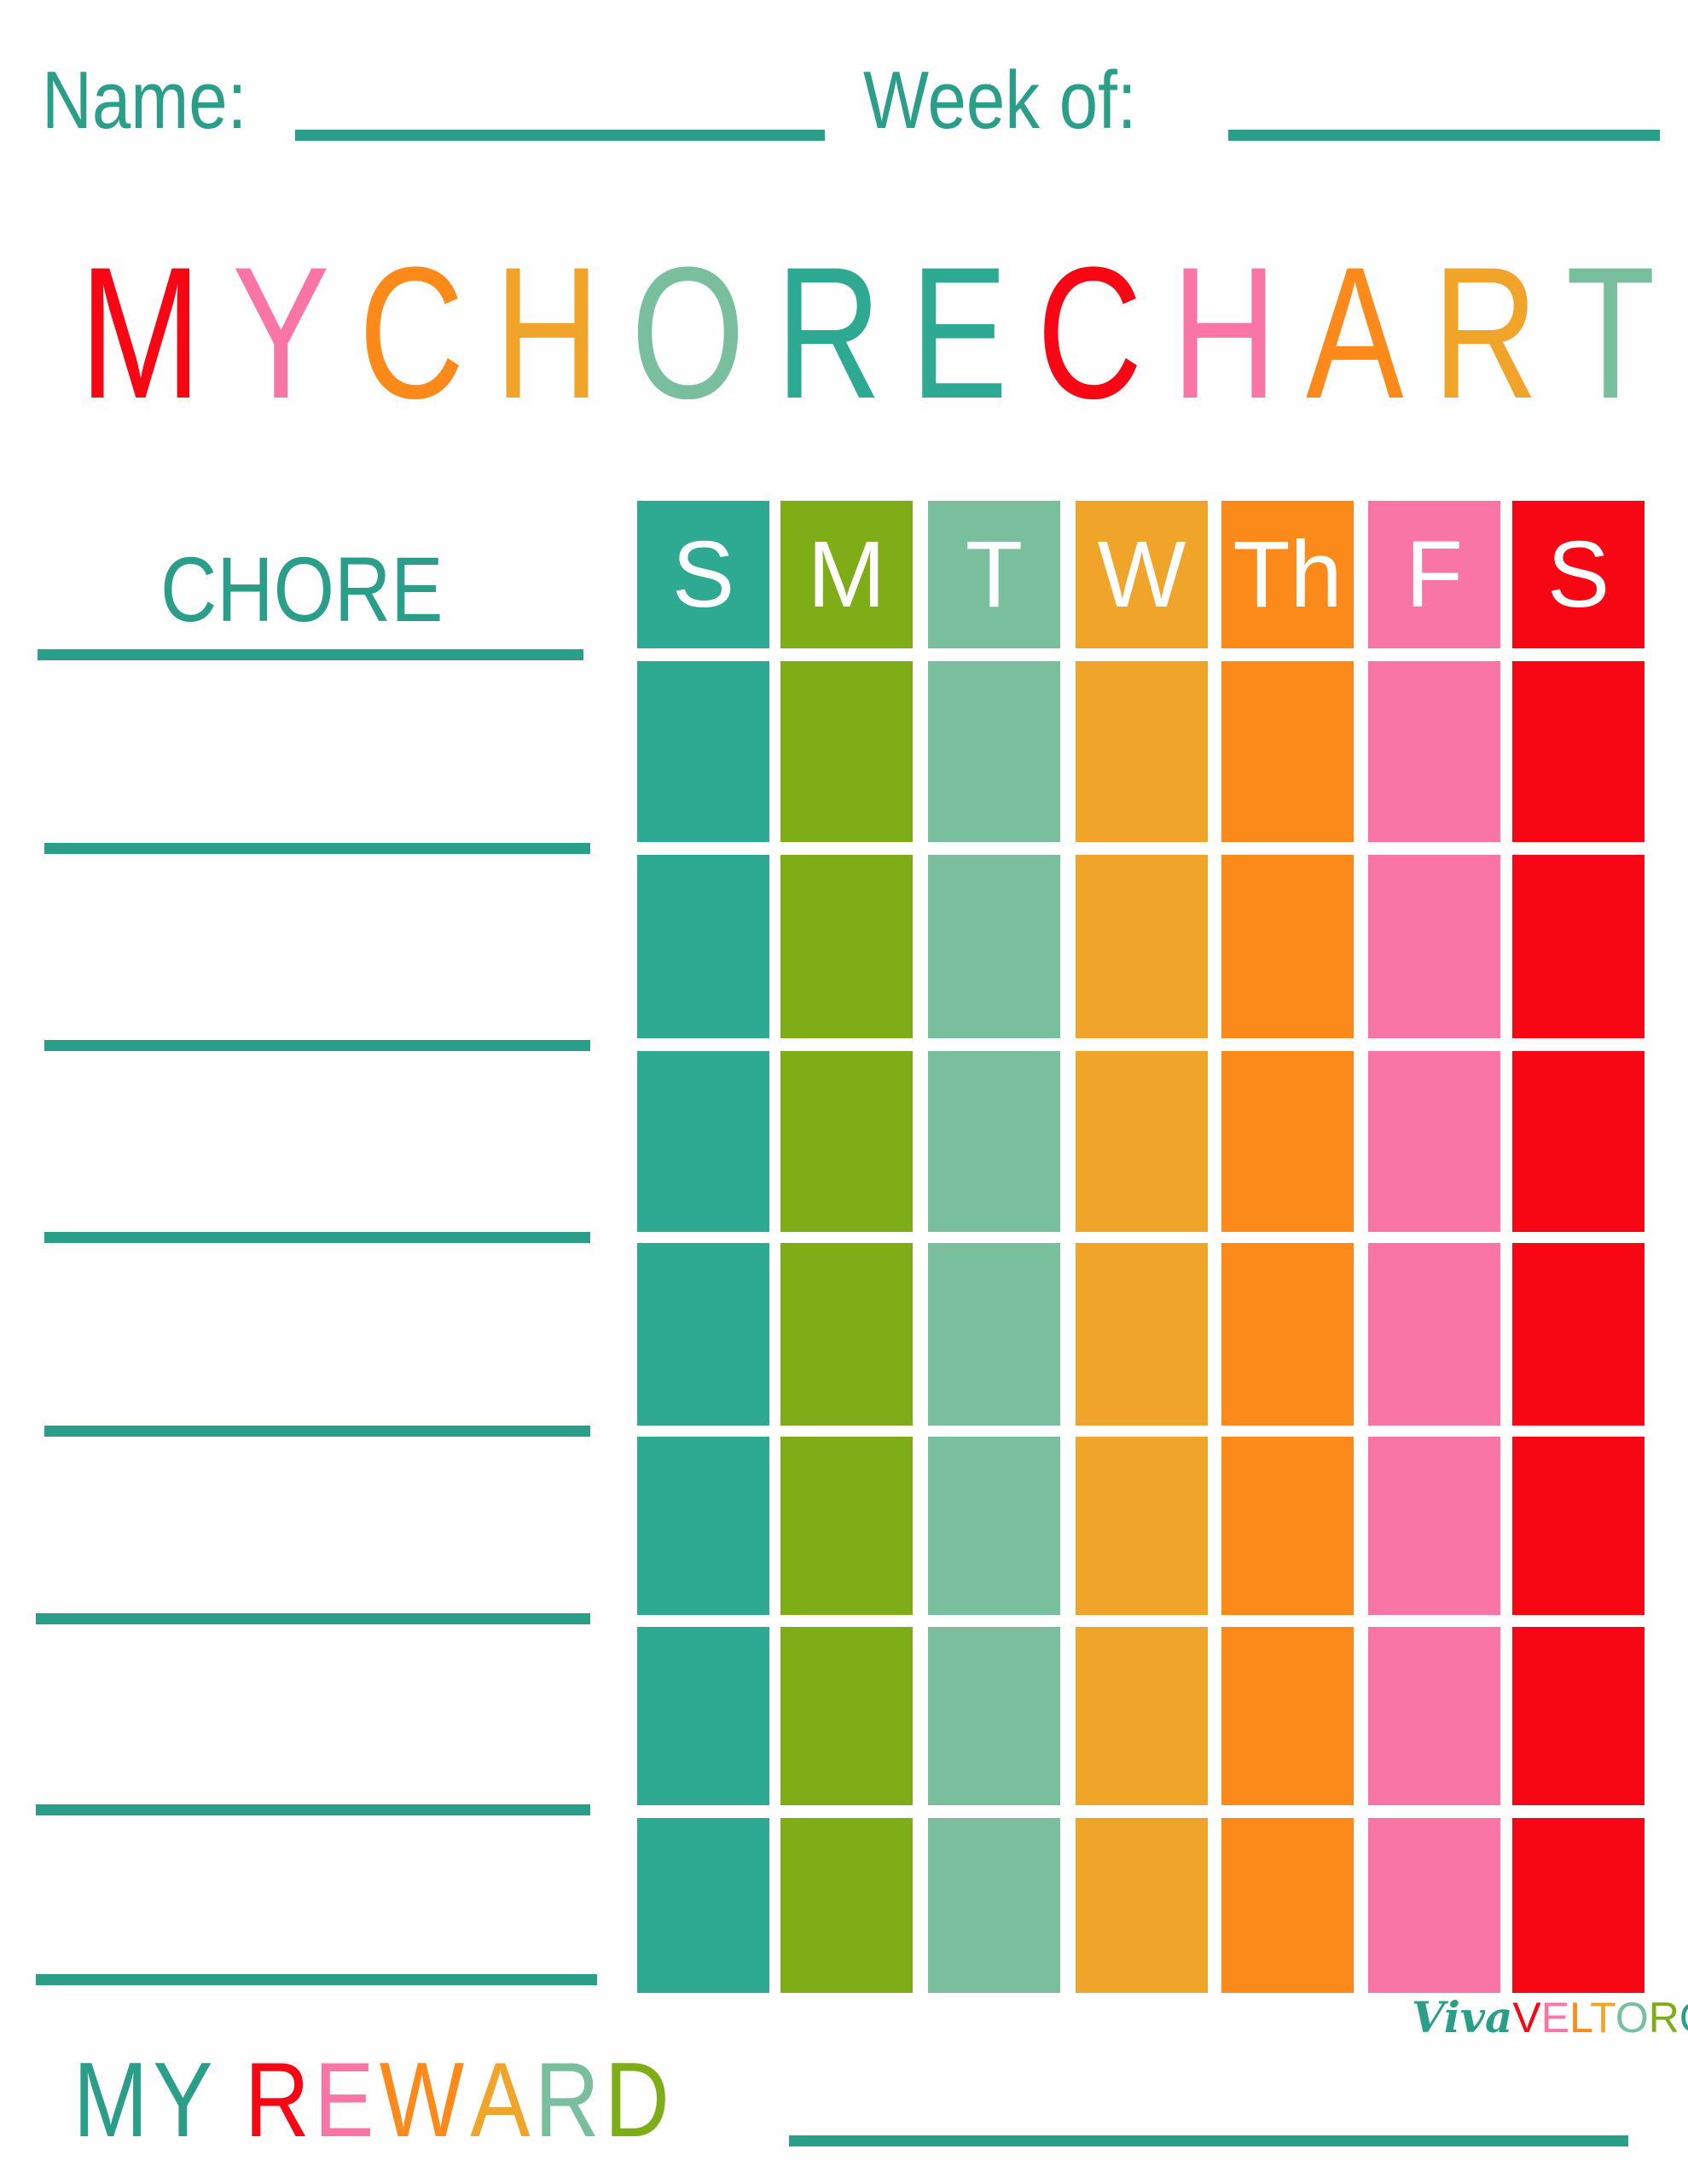 Image resolution: width=1688 pixels, height=2184 pixels. What do you see at coordinates (1663, 2018) in the screenshot?
I see `logo-letter: R` at bounding box center [1663, 2018].